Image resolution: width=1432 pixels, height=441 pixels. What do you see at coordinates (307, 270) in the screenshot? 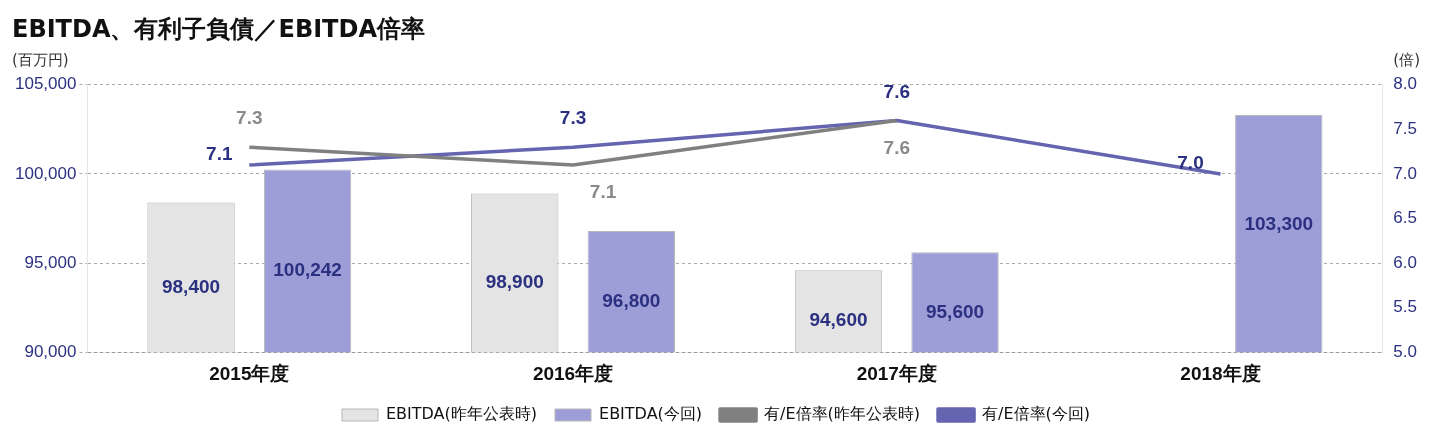
I see `data-label: 100,242` at bounding box center [307, 270].